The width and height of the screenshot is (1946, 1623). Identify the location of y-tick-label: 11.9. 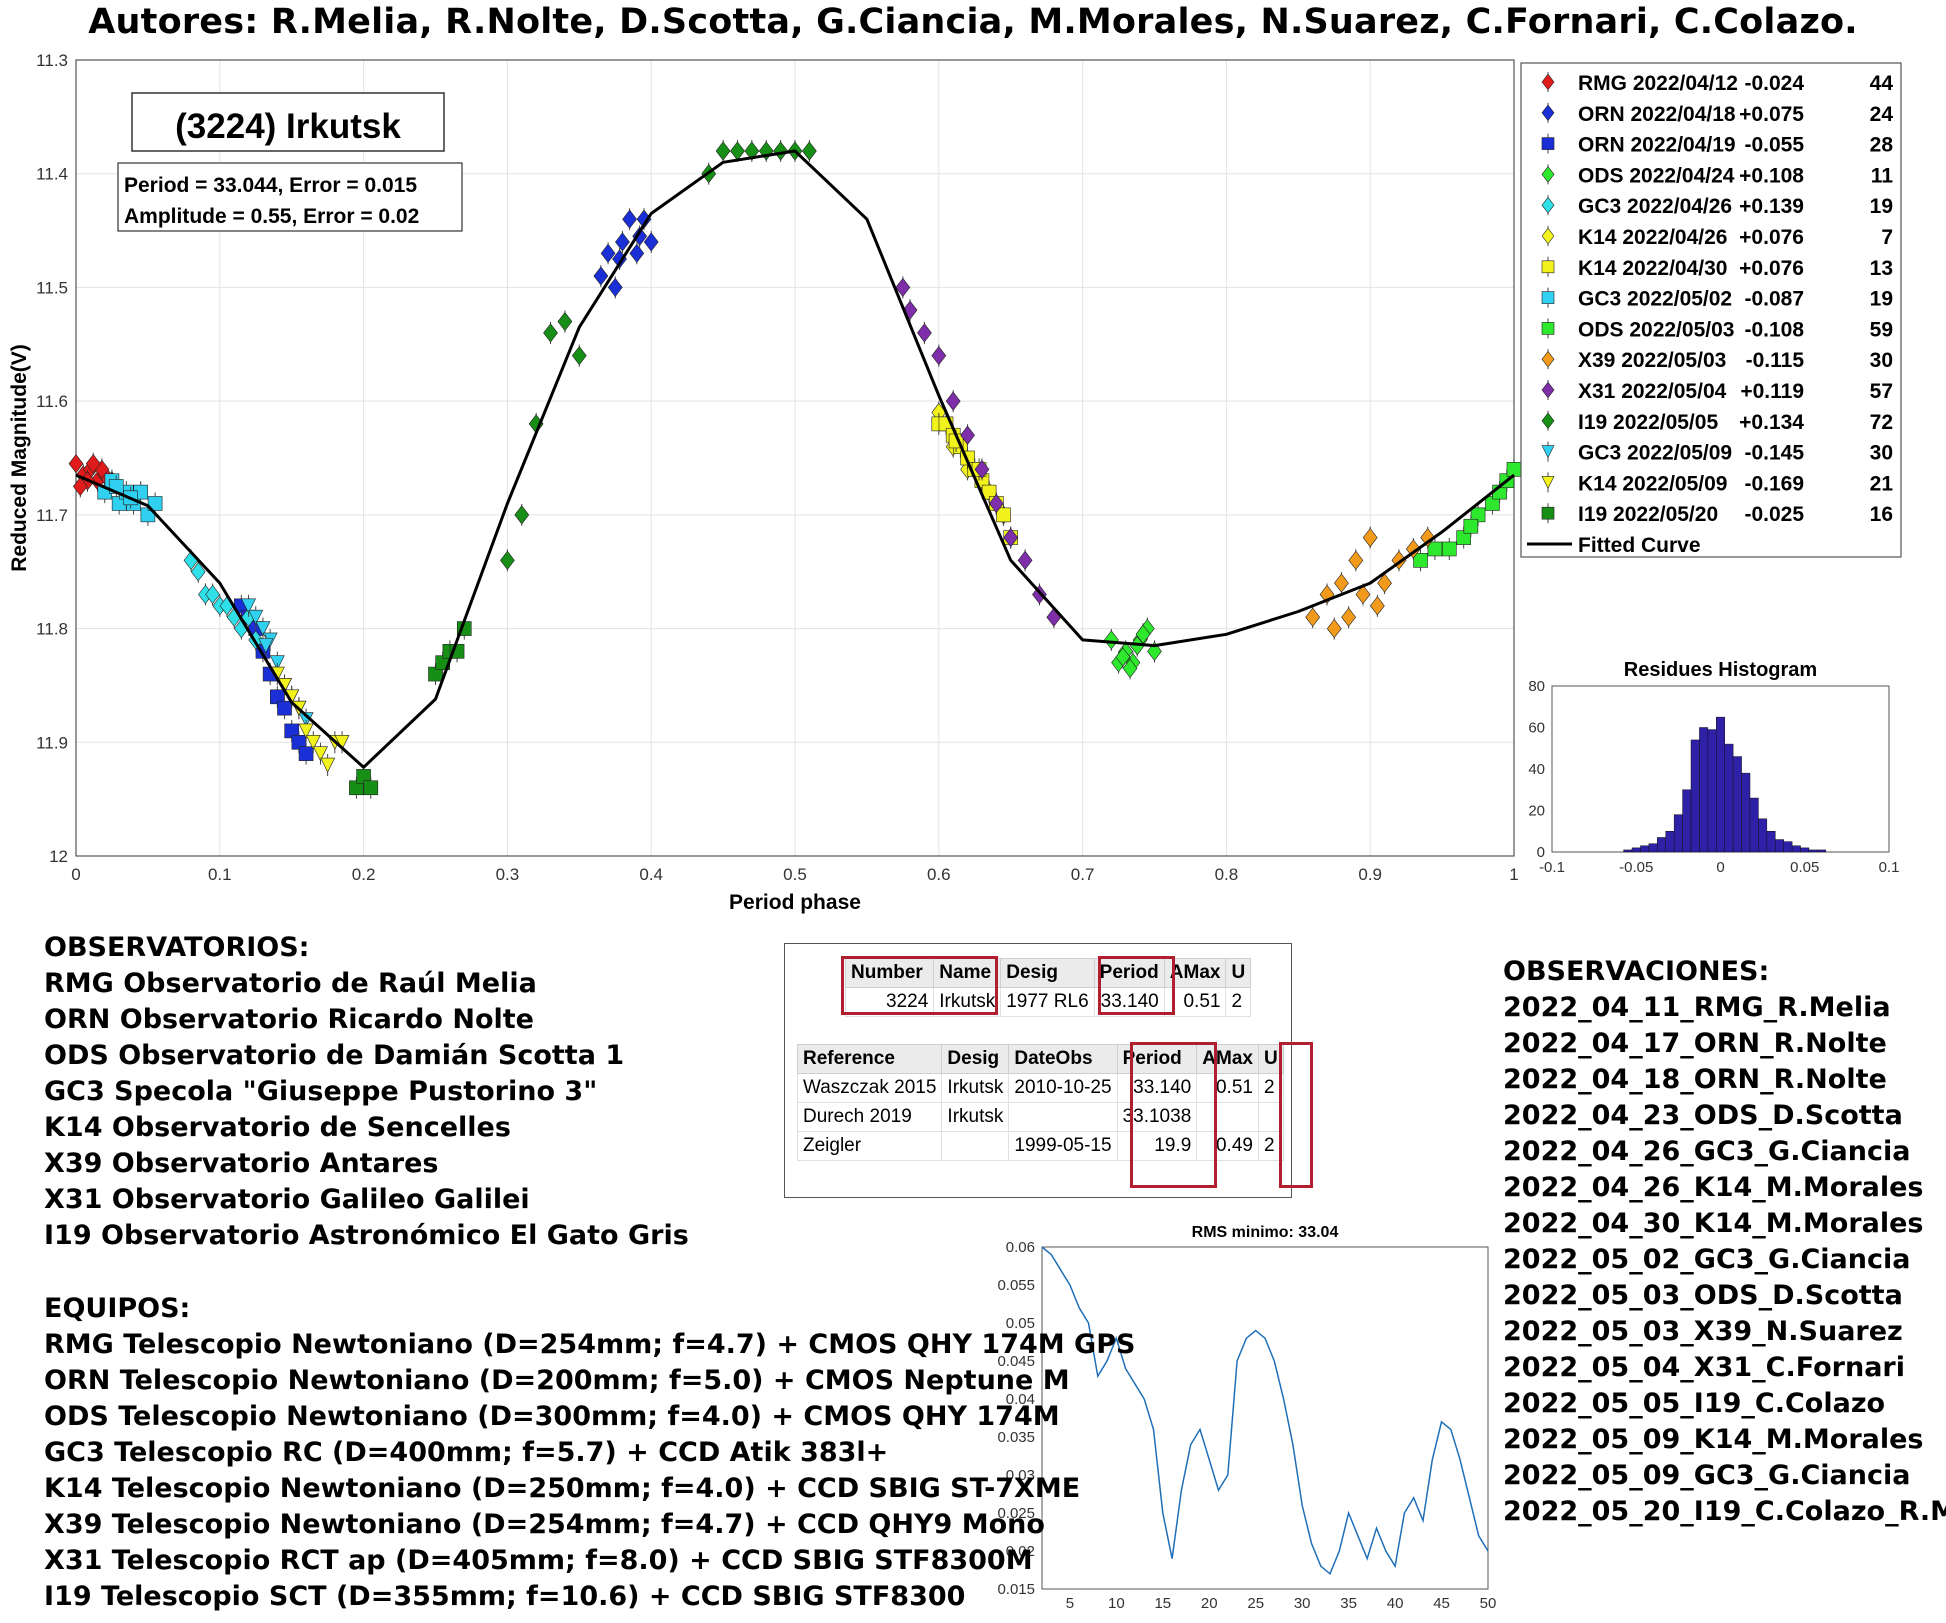
(52, 742).